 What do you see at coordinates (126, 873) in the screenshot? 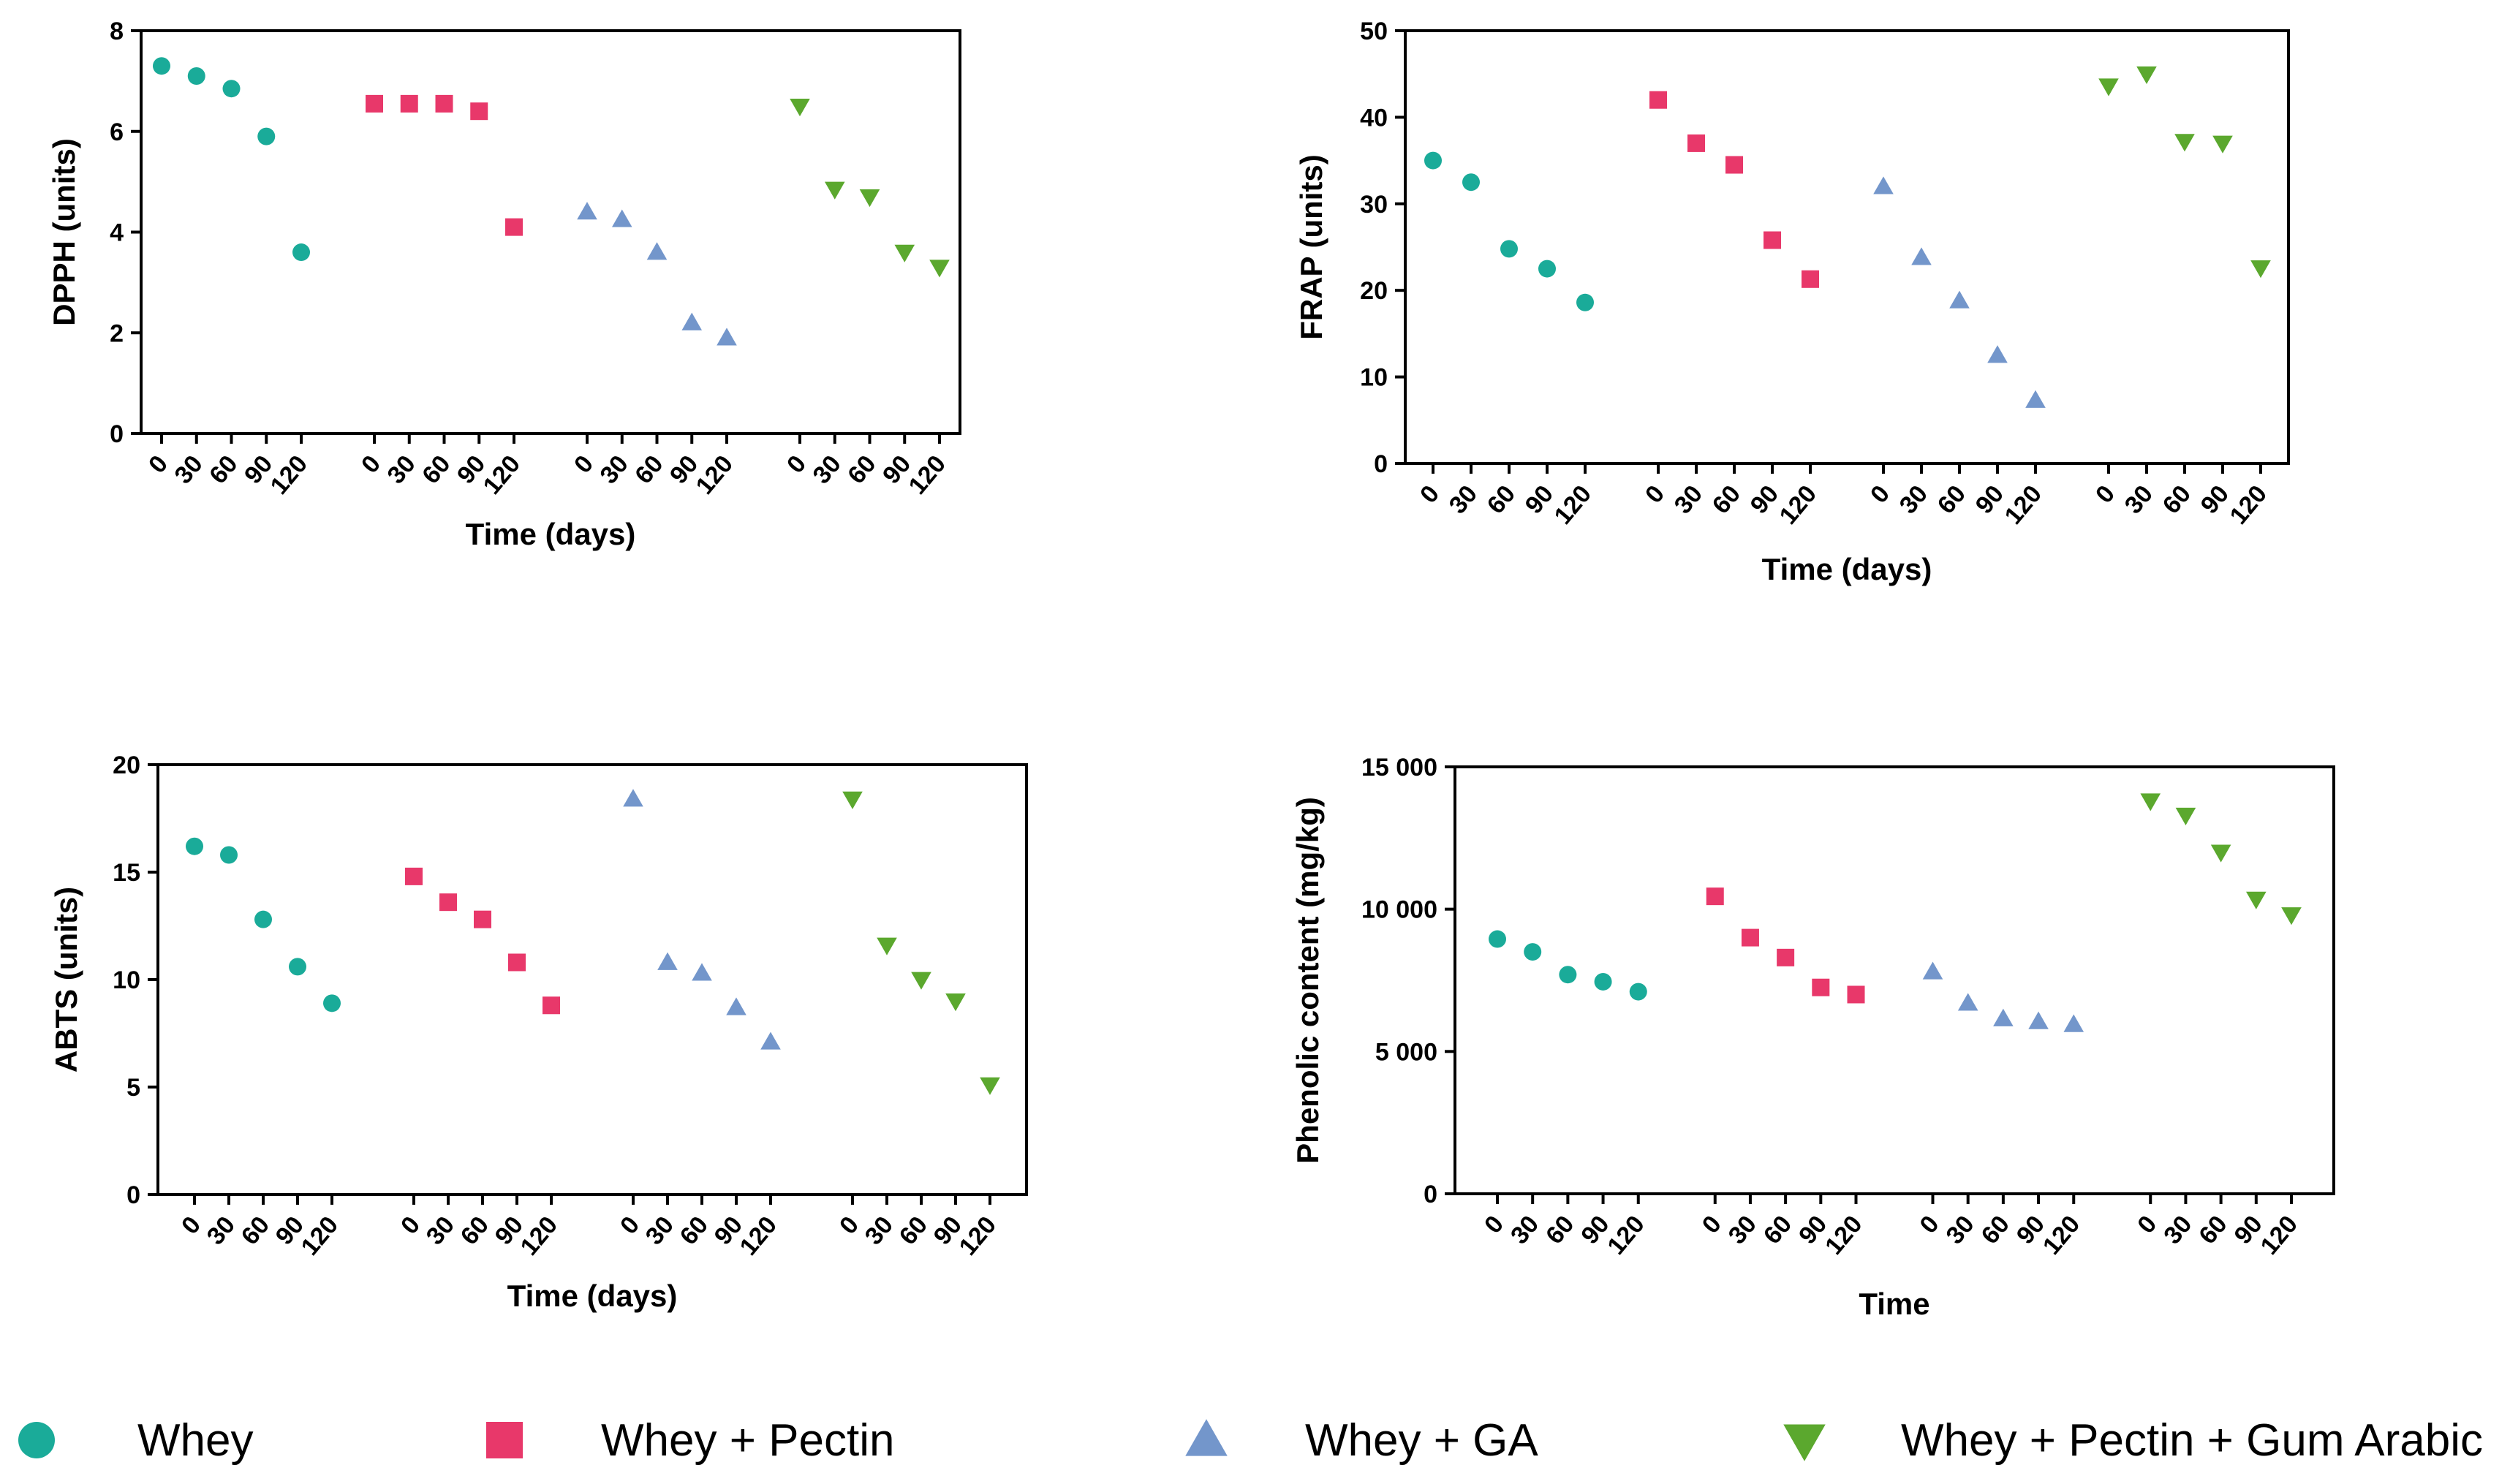
I see `y-tick-label: 15` at bounding box center [126, 873].